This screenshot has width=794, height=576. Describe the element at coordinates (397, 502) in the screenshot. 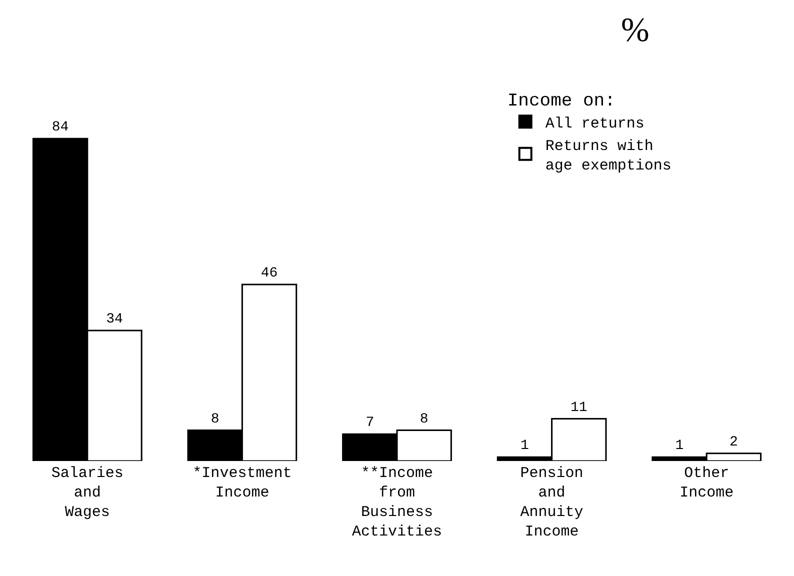

I see `x-tick-label: **Income from Business Activities` at that location.